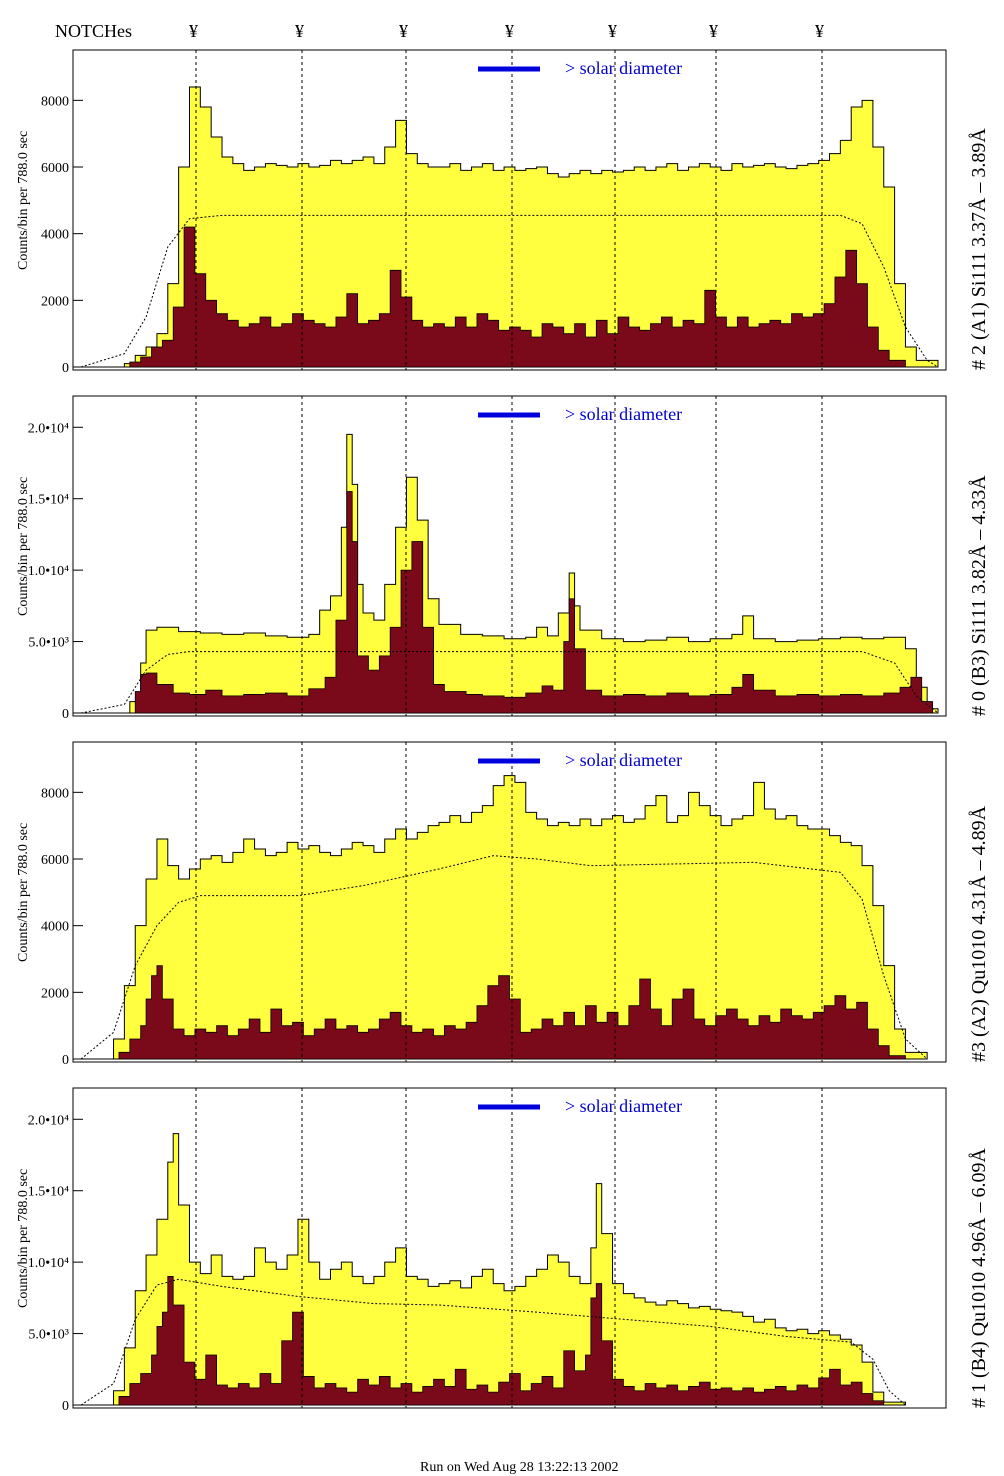 The width and height of the screenshot is (1004, 1476). I want to click on notch-marker-0: ¥, so click(193, 31).